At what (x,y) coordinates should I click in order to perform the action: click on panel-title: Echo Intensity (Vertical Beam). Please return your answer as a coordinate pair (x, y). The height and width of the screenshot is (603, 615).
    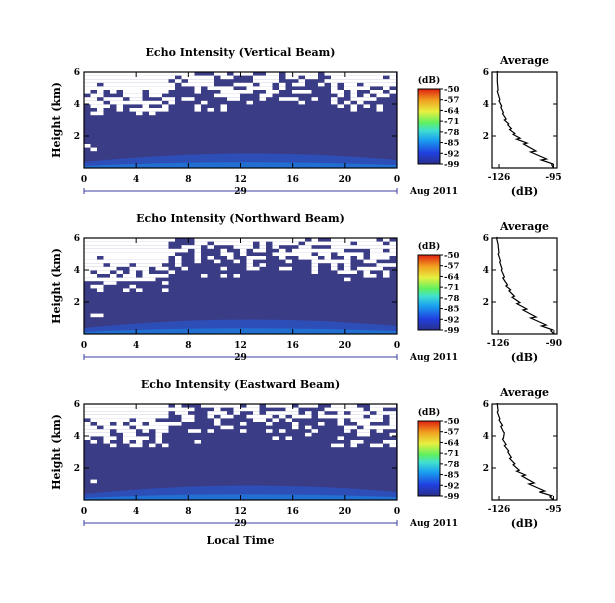
    Looking at the image, I should click on (240, 52).